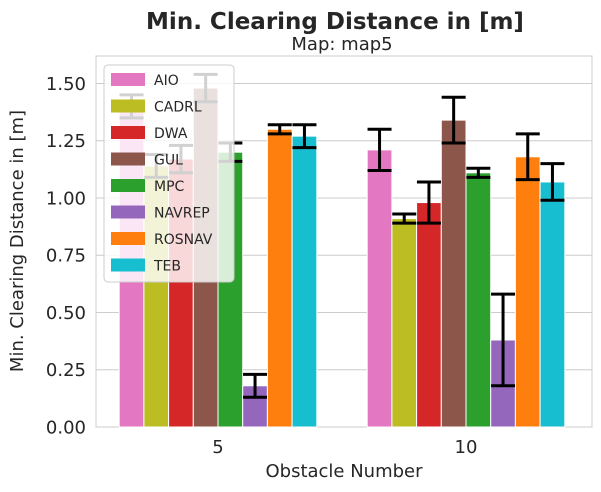 The width and height of the screenshot is (601, 492). I want to click on y-axis-label: Min. Clearing Distance in [m], so click(17, 241).